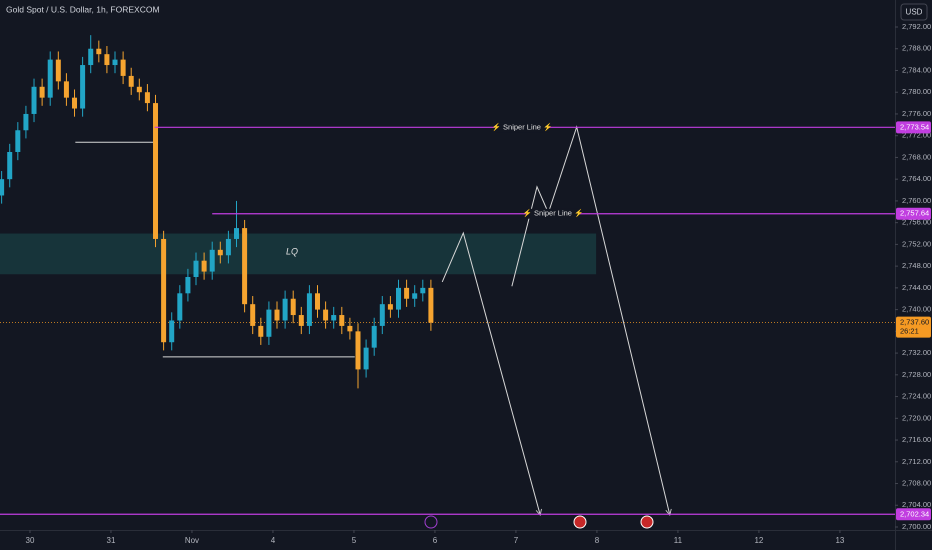 Image resolution: width=932 pixels, height=550 pixels. Describe the element at coordinates (490, 373) in the screenshot. I see `projection` at that location.